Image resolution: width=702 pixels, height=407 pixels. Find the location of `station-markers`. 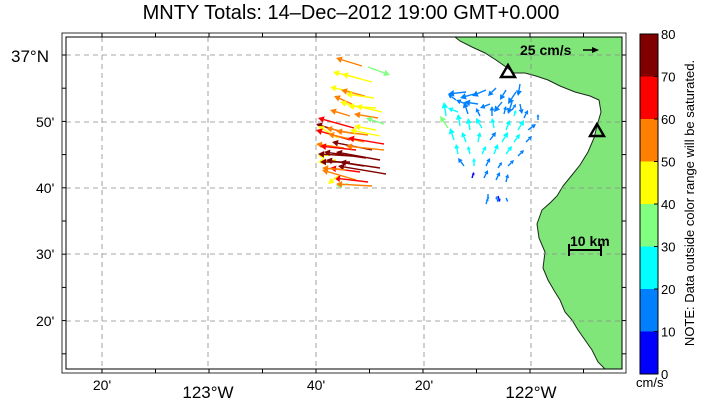

station-markers is located at coordinates (552, 100).